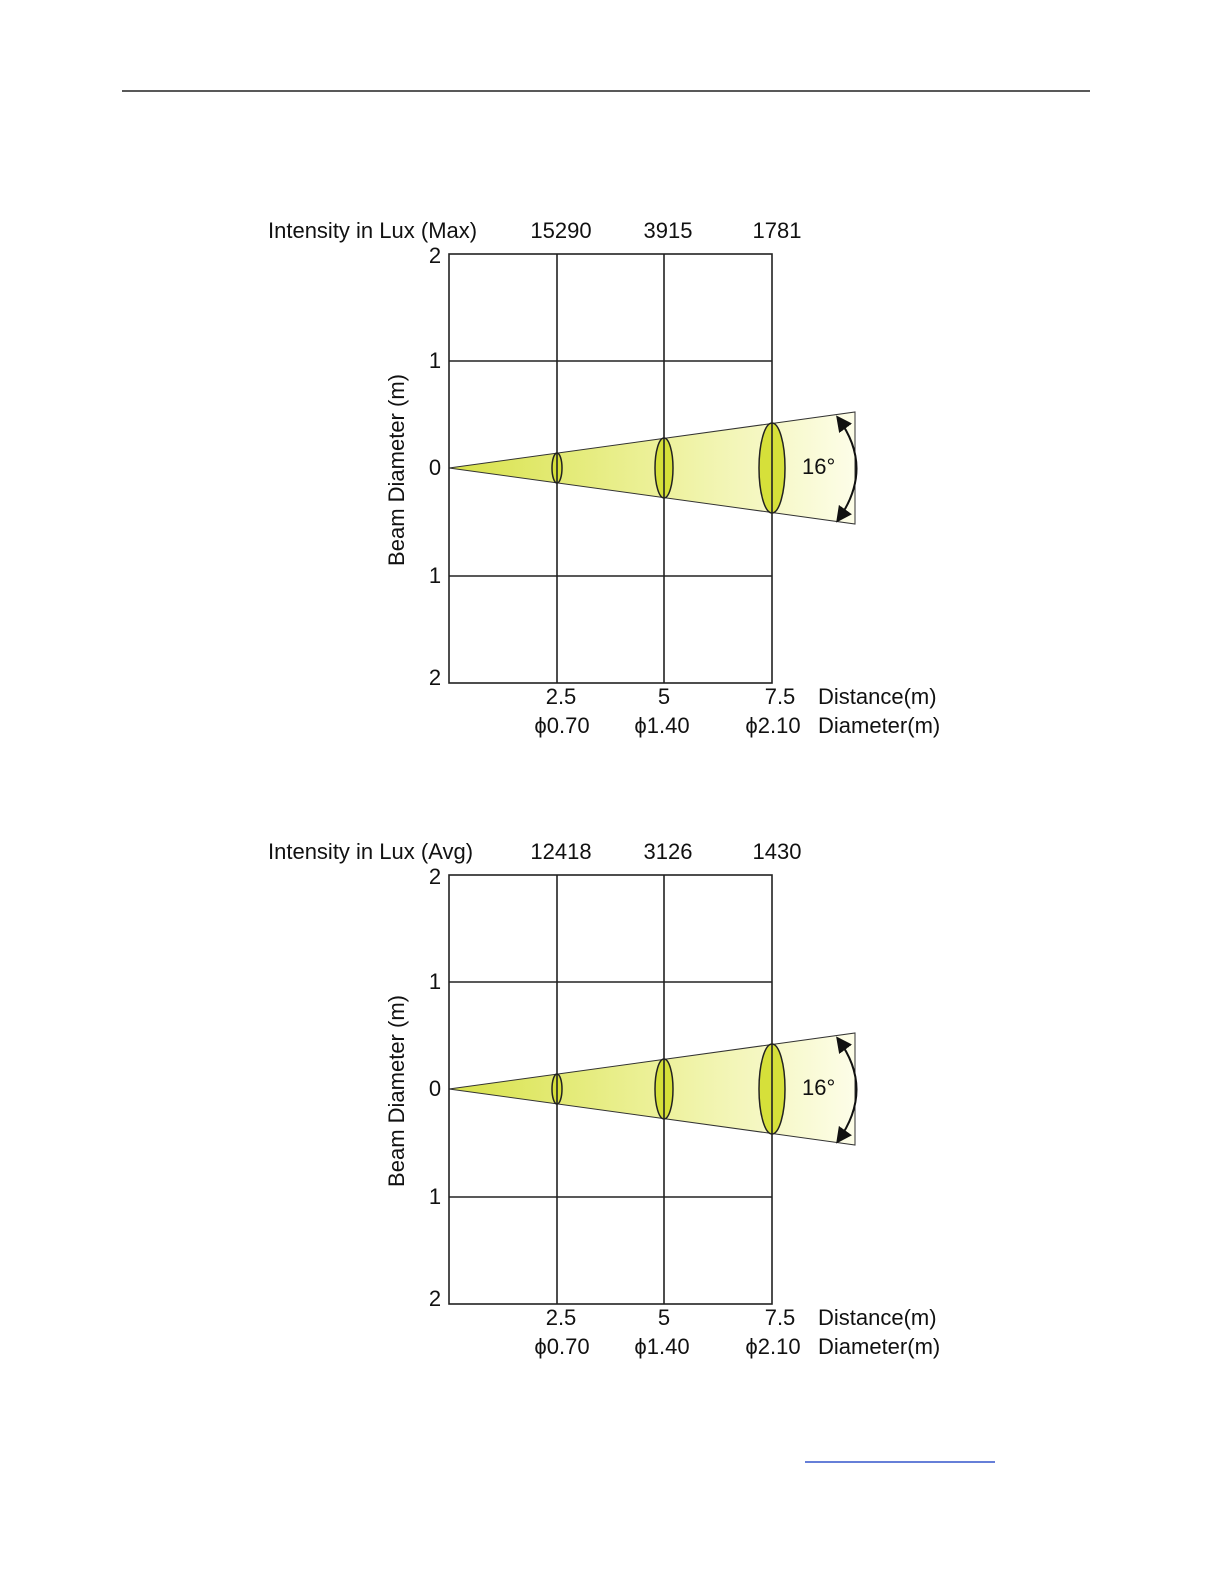 This screenshot has height=1584, width=1224. I want to click on intensity-value: 3126, so click(668, 851).